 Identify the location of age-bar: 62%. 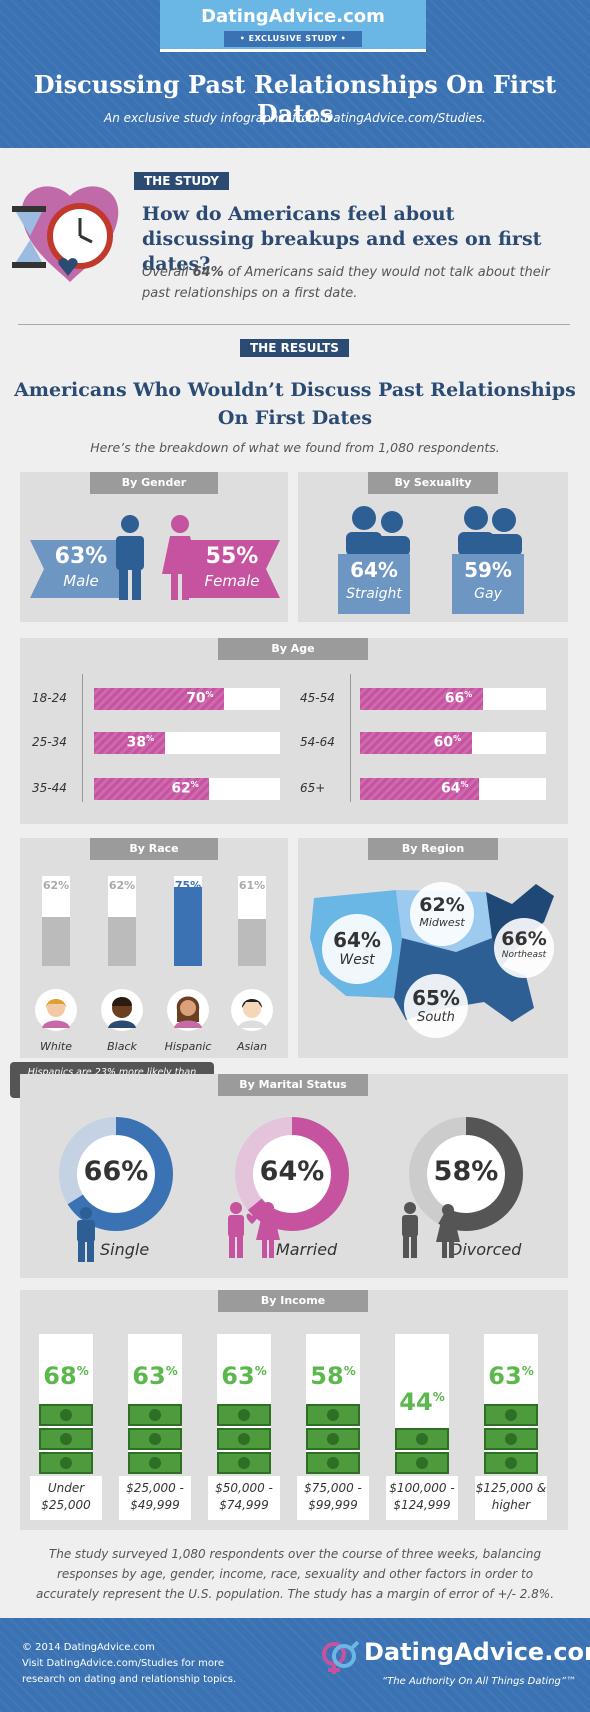
(187, 789).